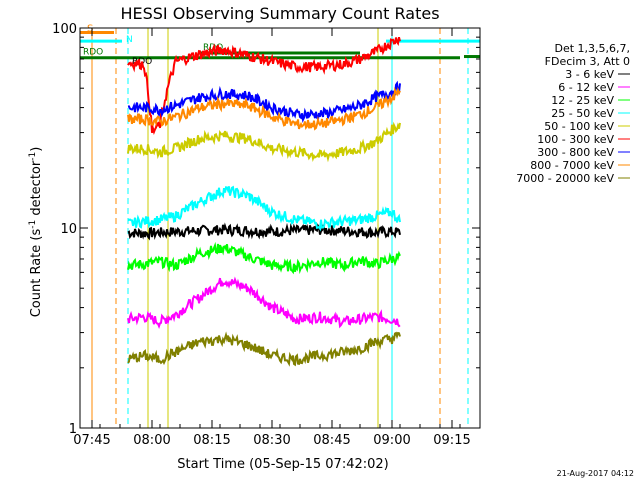  Describe the element at coordinates (451, 440) in the screenshot. I see `x-tick-label-6: 09:15` at that location.